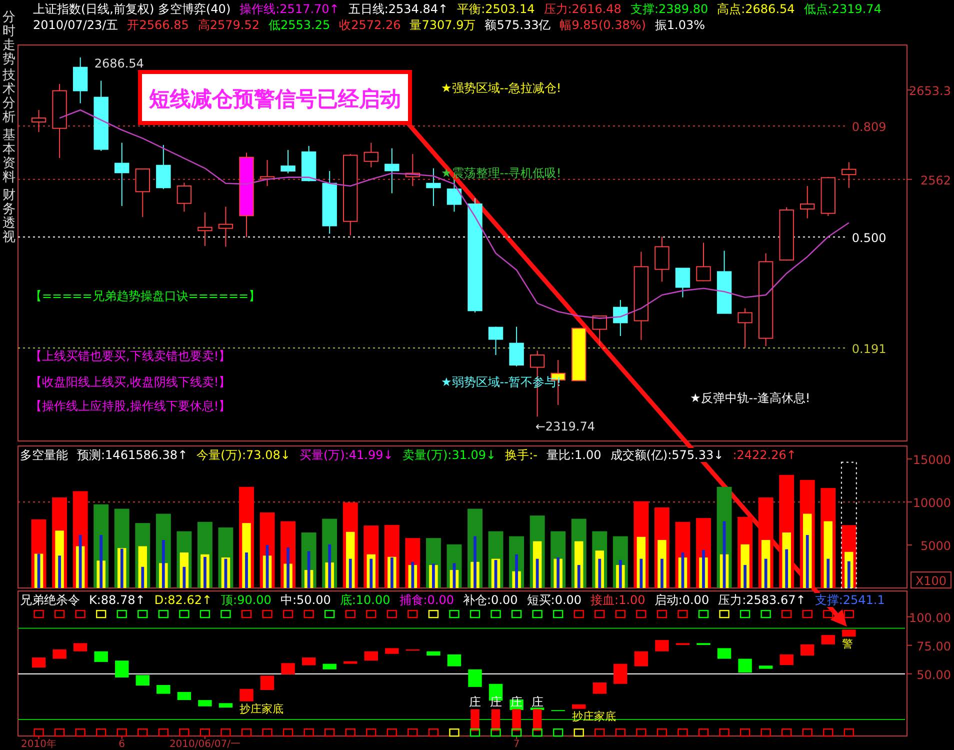 Image resolution: width=954 pixels, height=750 pixels. Describe the element at coordinates (9, 38) in the screenshot. I see `text: 分时走势` at that location.